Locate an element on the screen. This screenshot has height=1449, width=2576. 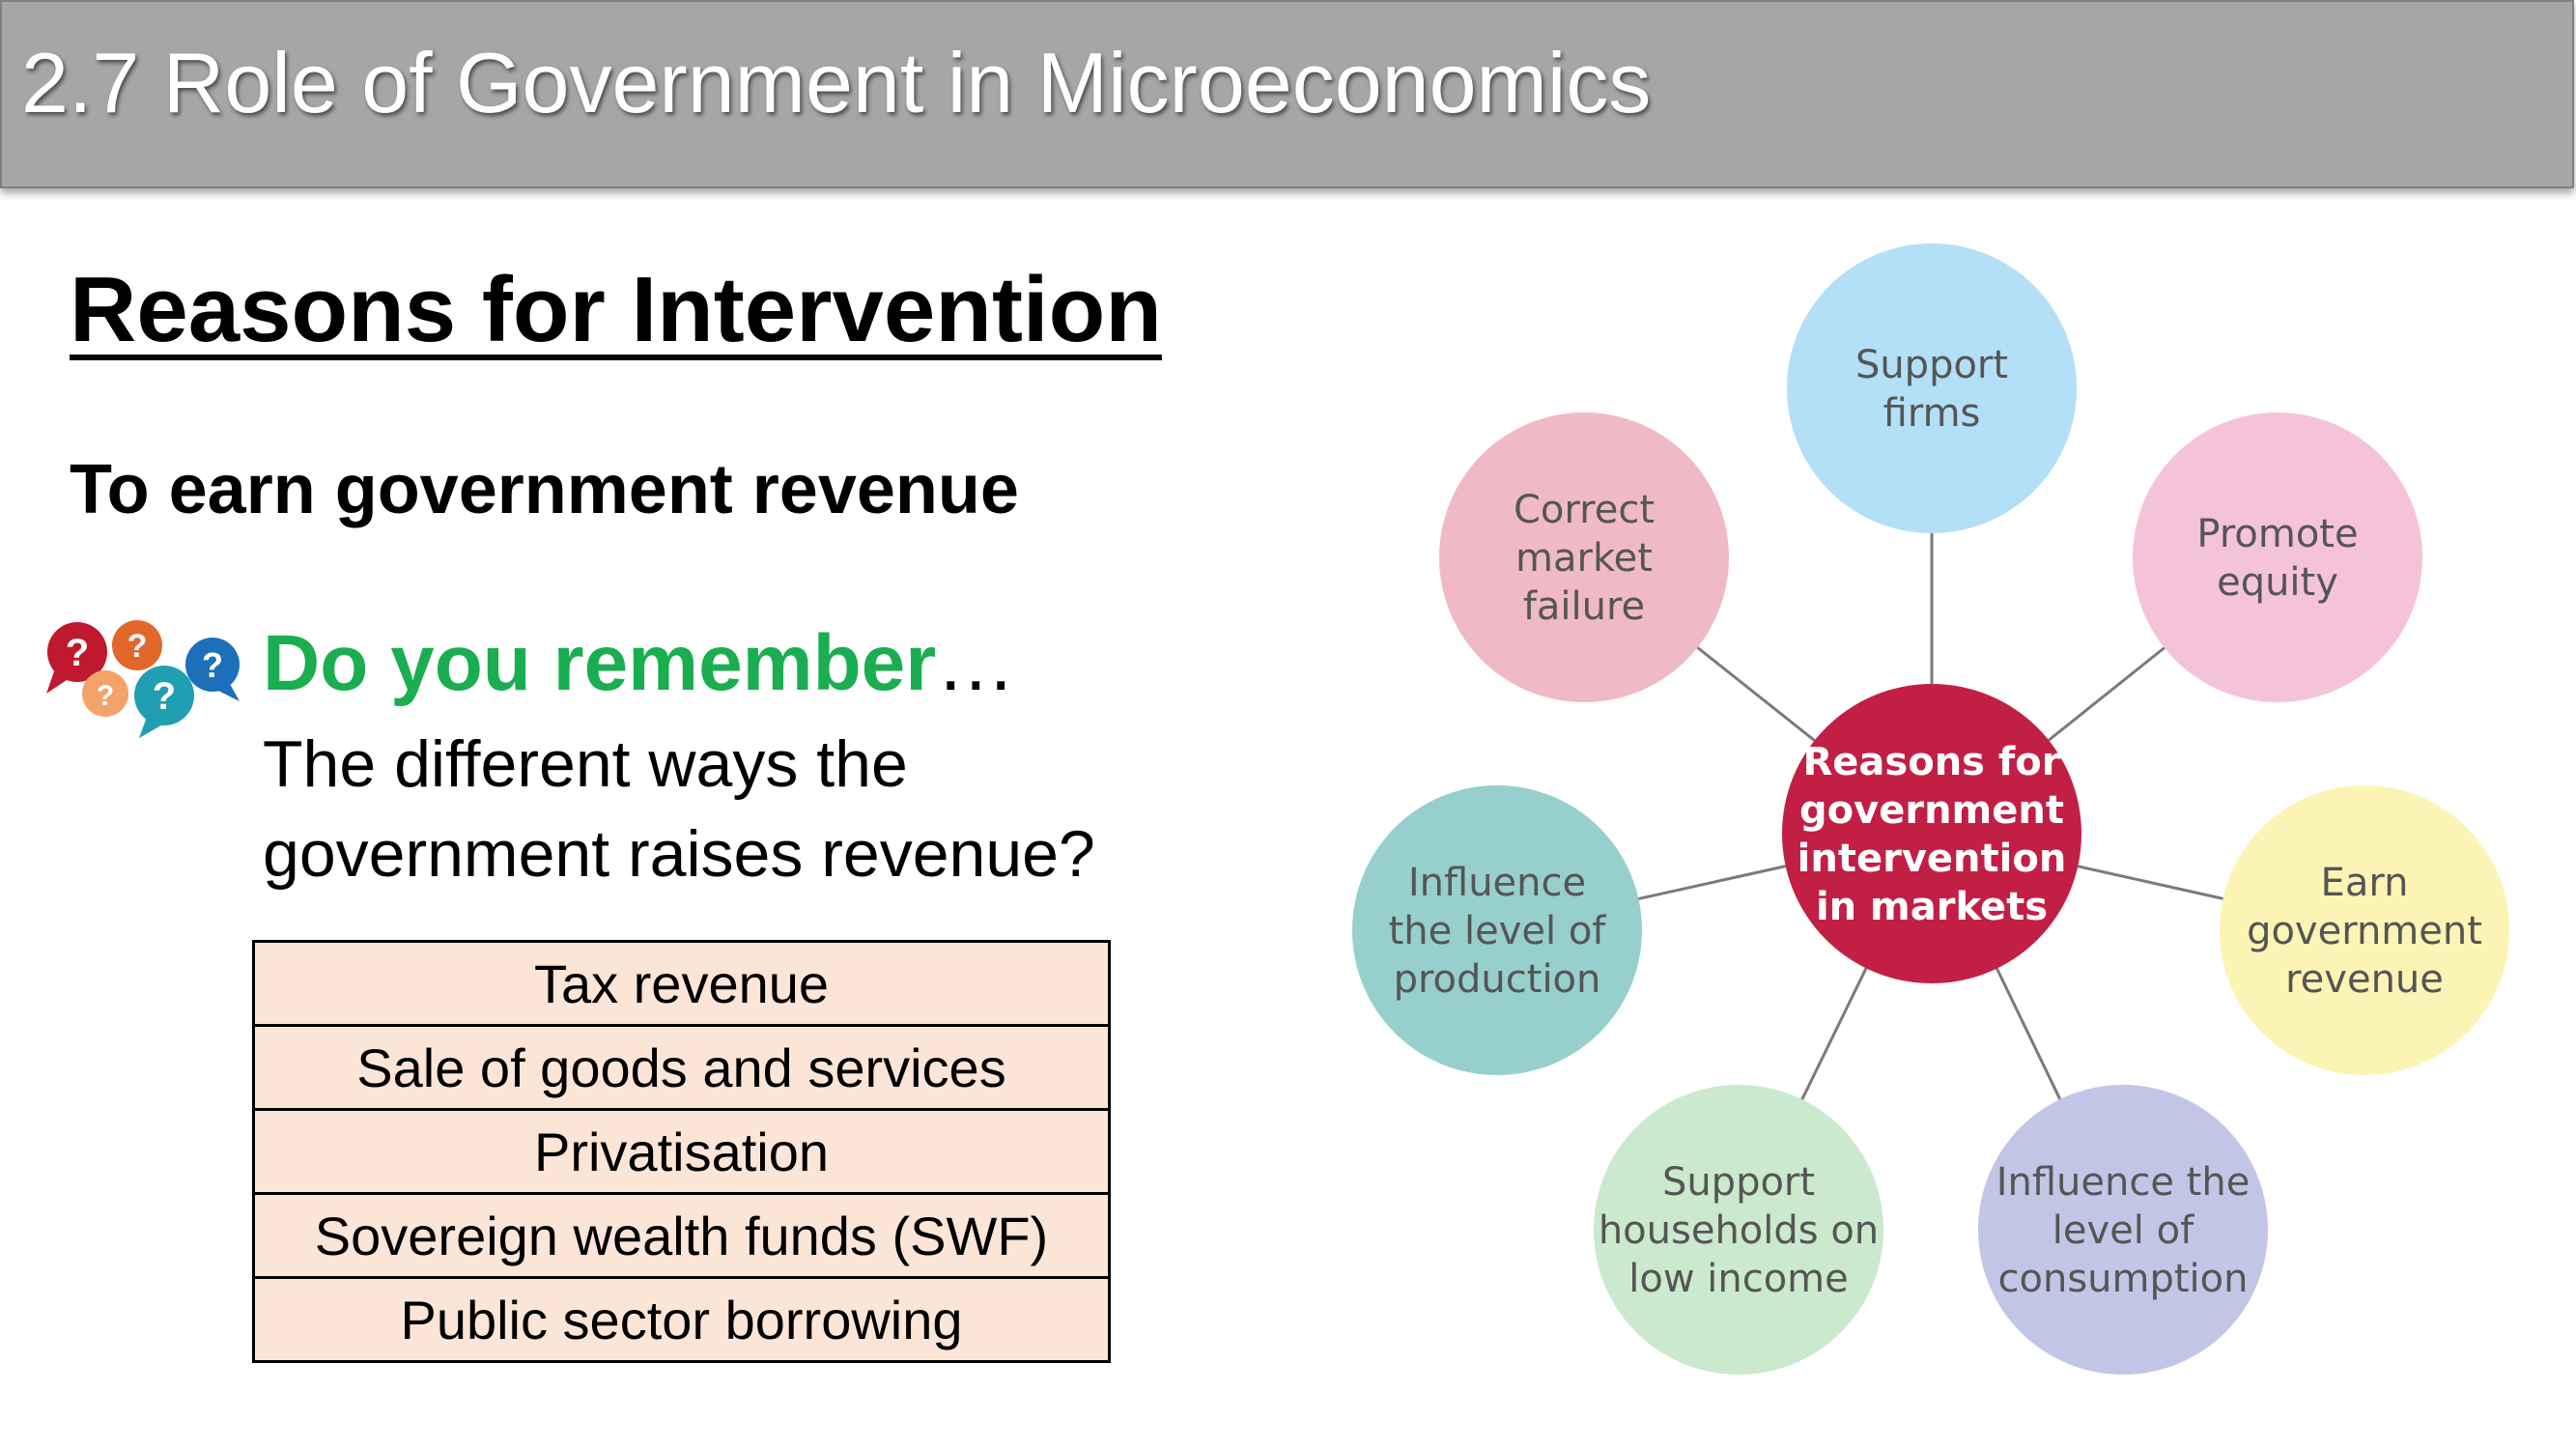
table-row: Sovereign wealth funds (SWF) is located at coordinates (681, 1235).